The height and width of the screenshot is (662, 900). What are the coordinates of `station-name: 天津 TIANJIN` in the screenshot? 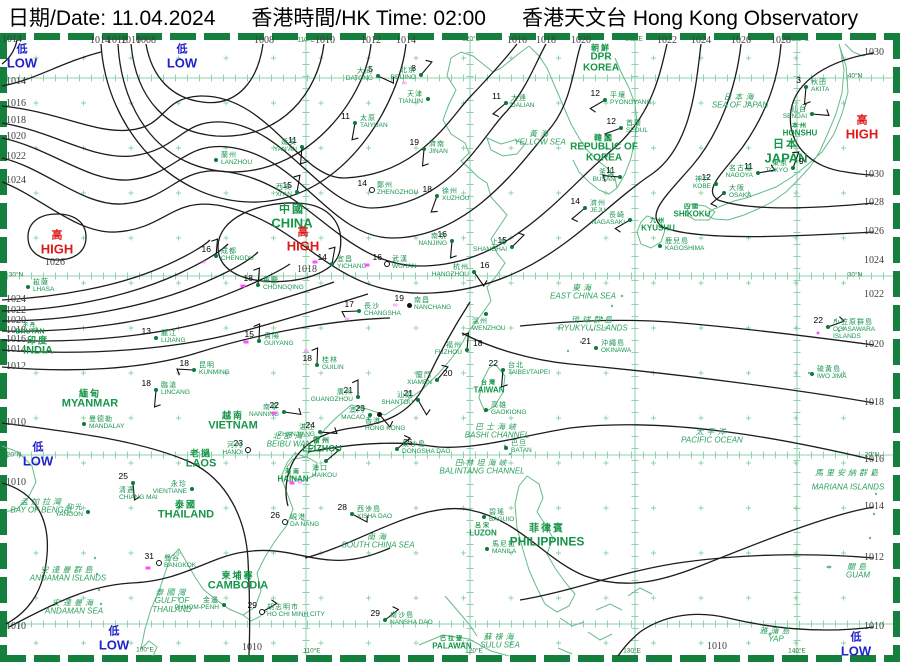 It's located at (410, 98).